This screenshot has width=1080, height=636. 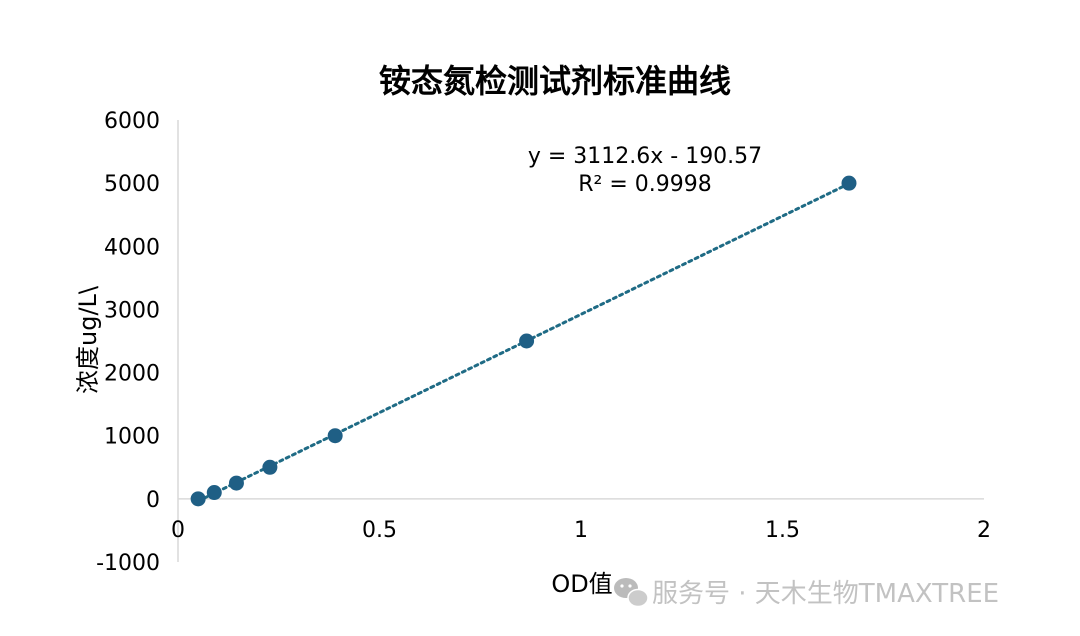 What do you see at coordinates (153, 500) in the screenshot?
I see `y-tick-label: 0` at bounding box center [153, 500].